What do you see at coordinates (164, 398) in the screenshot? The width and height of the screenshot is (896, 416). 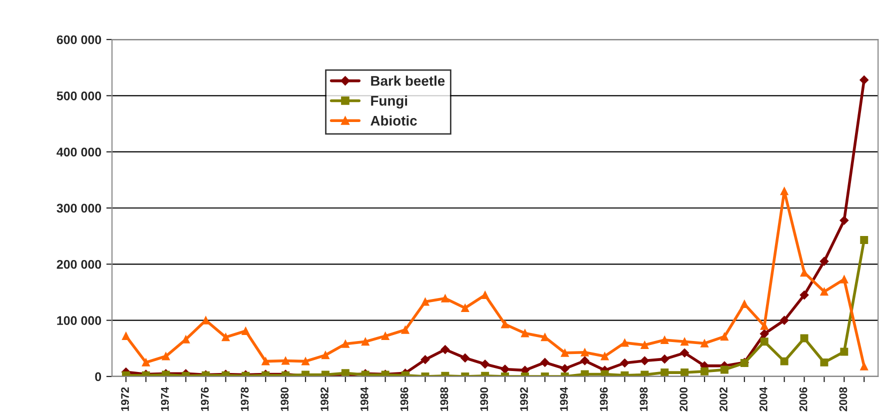 I see `x-tick-label: 1974` at bounding box center [164, 398].